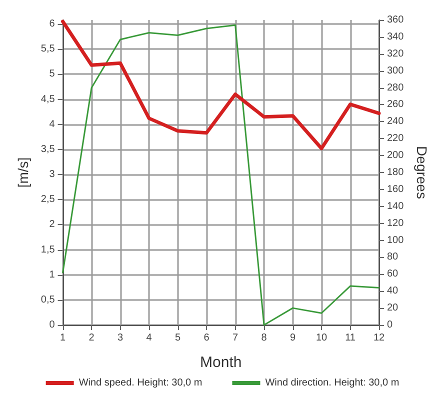 This screenshot has height=407, width=445. Describe the element at coordinates (395, 104) in the screenshot. I see `y2-tick-label: 260` at that location.